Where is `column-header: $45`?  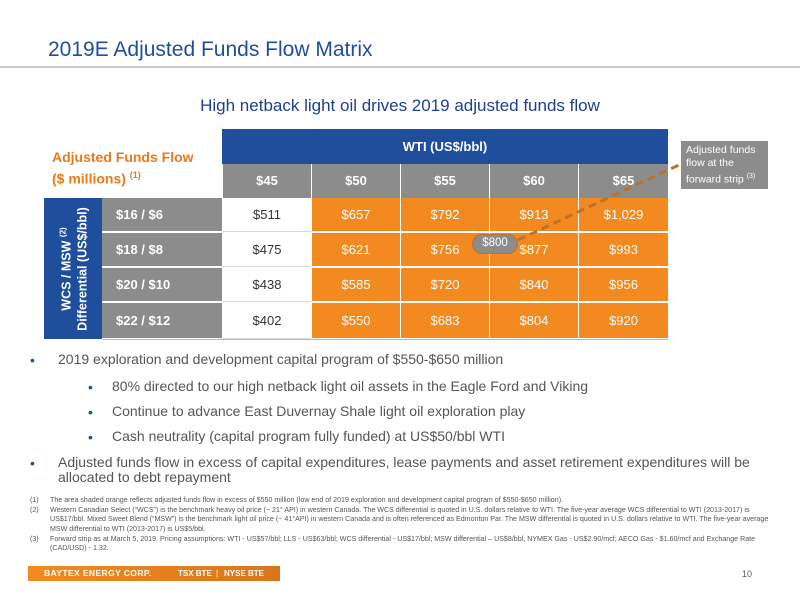 column-header: $45 is located at coordinates (266, 181).